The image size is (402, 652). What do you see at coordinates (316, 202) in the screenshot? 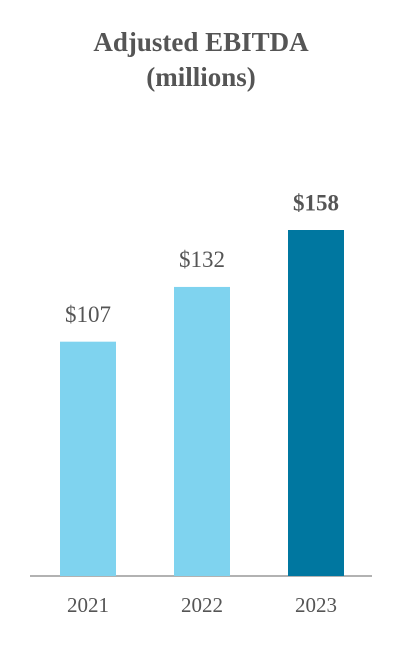
I see `value-label: $158` at bounding box center [316, 202].